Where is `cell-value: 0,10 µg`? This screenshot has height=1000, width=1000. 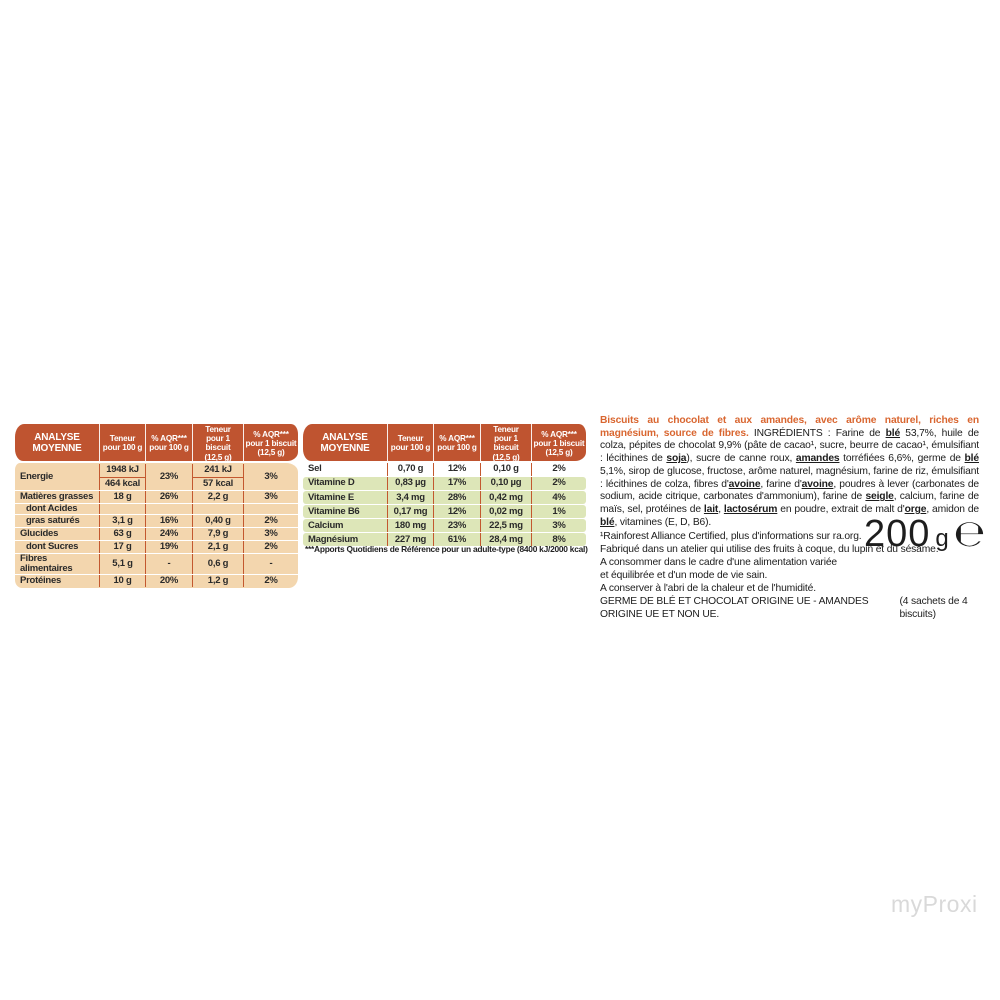 cell-value: 0,10 µg is located at coordinates (505, 483).